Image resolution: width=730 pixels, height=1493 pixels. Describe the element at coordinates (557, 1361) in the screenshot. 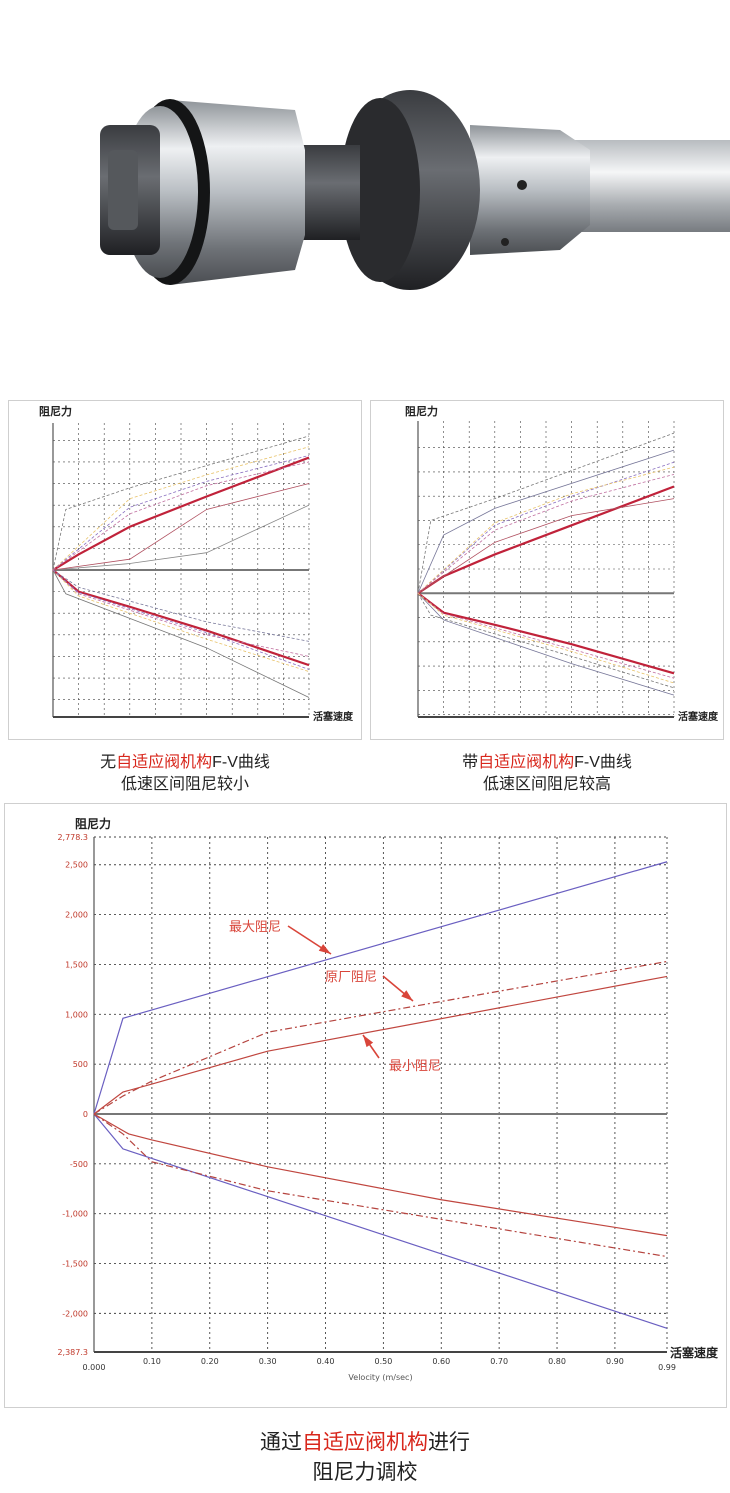

I see `x-tick-label: 0.80` at that location.